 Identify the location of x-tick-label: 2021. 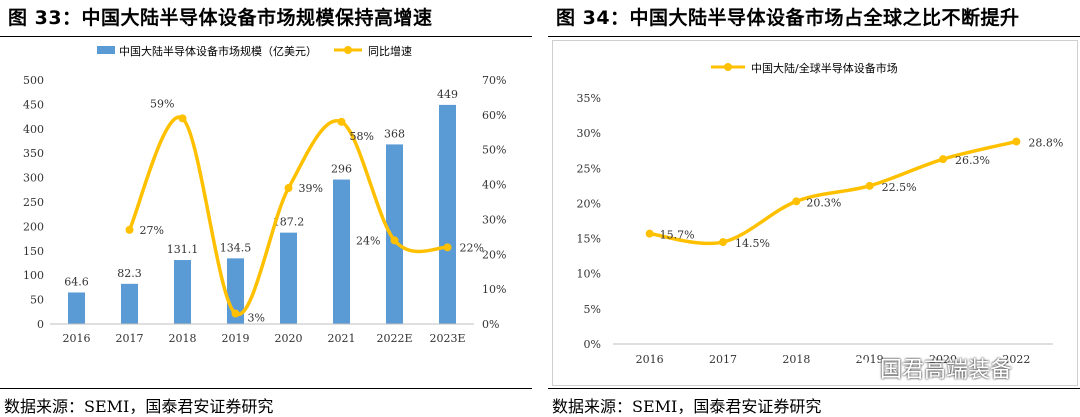
(342, 338).